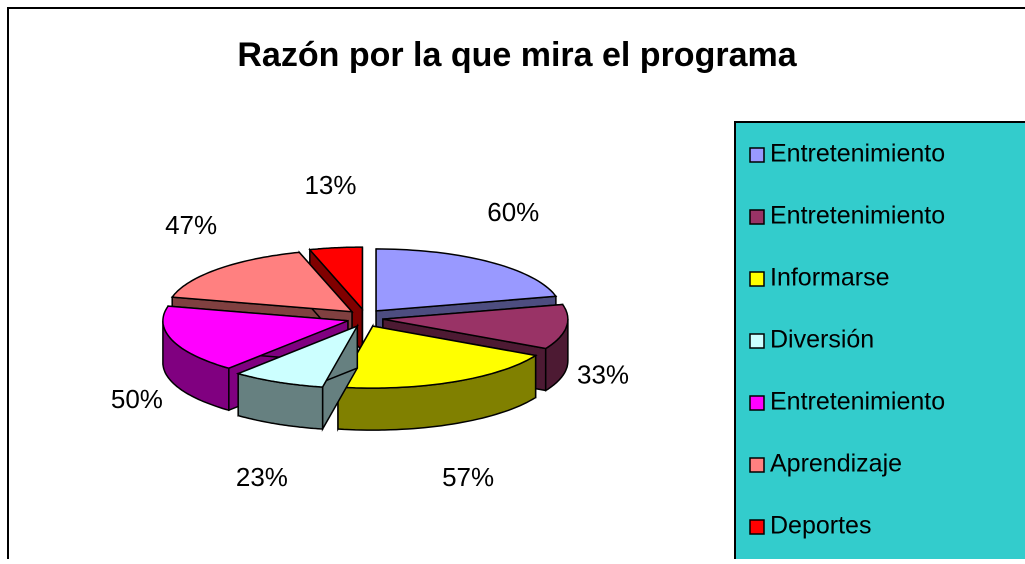 This screenshot has height=564, width=1025. Describe the element at coordinates (137, 399) in the screenshot. I see `data-label: 50%` at that location.